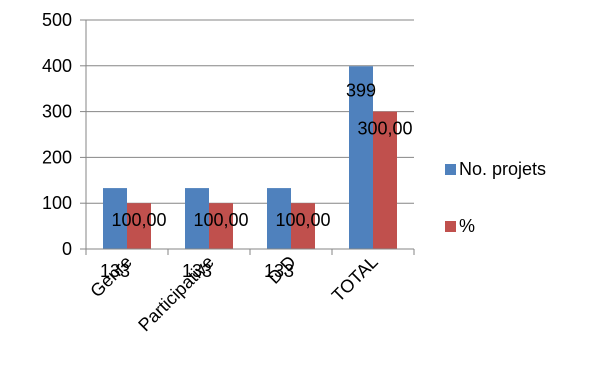  Describe the element at coordinates (467, 226) in the screenshot. I see `legend-label: %` at that location.